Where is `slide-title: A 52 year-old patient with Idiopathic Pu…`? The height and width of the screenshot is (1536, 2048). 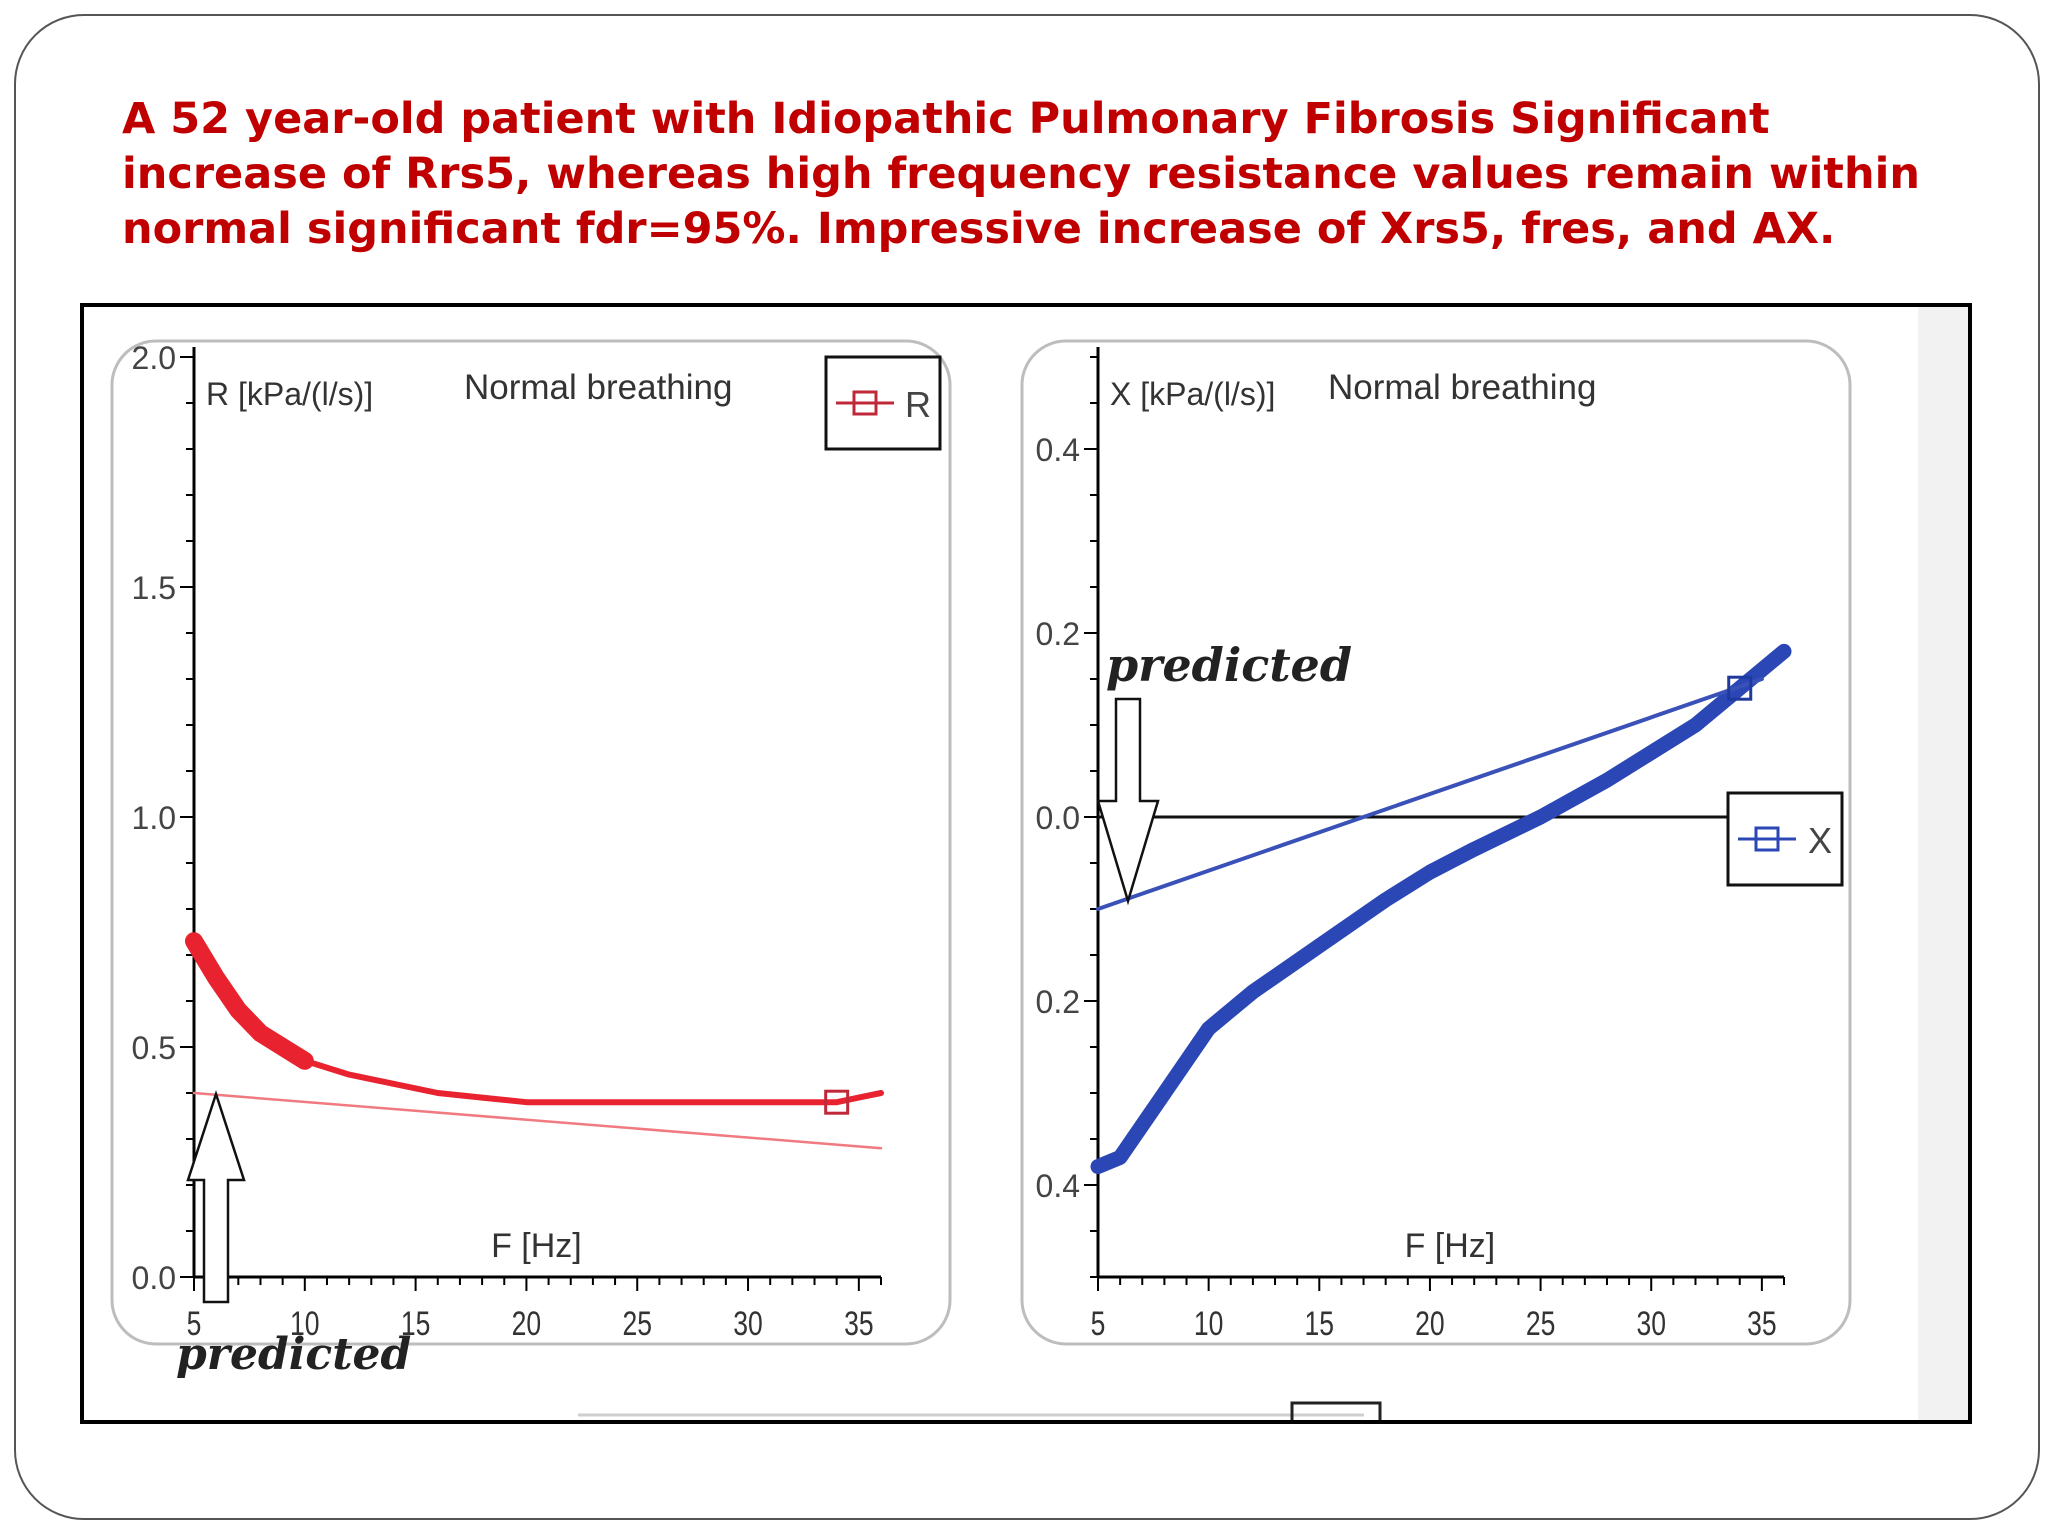 slide-title: A 52 year-old patient with Idiopathic Pu… is located at coordinates (1021, 174).